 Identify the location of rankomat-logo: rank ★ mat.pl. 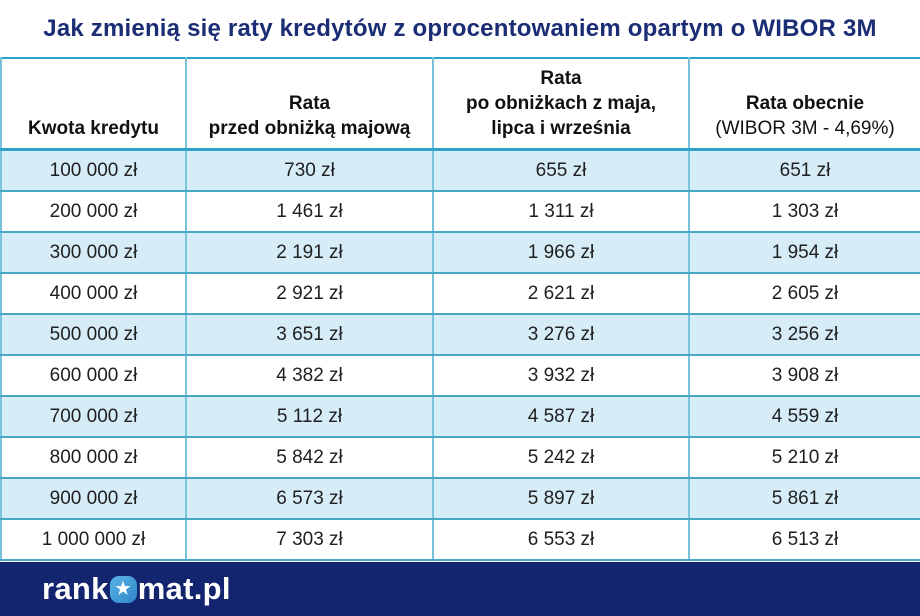
(136, 589).